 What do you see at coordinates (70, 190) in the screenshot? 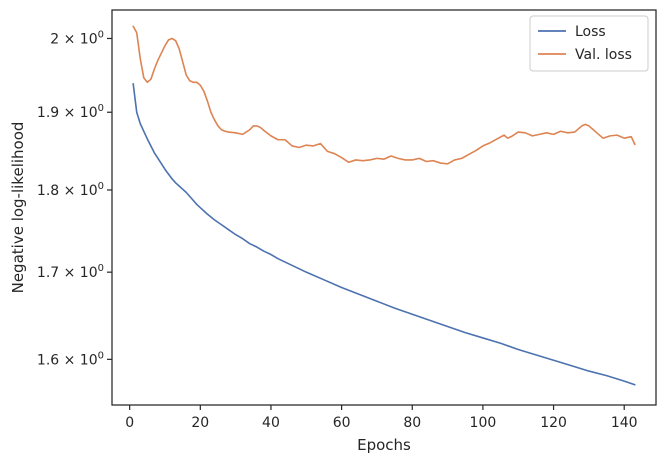
I see `y-tick-label: 1.8 × 100` at bounding box center [70, 190].